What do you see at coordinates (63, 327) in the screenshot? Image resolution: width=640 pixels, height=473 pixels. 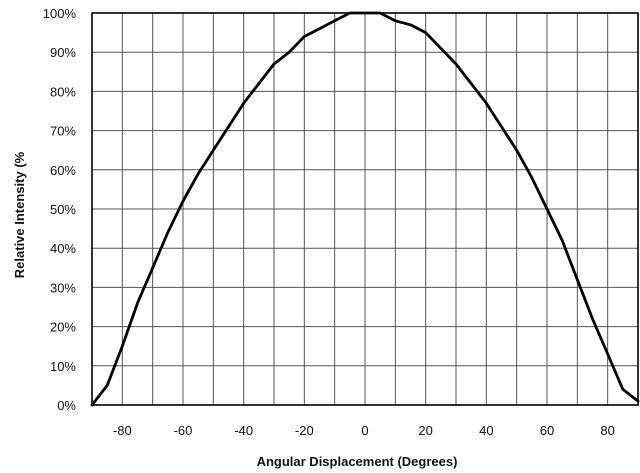 I see `y-tick-label: 20%` at bounding box center [63, 327].